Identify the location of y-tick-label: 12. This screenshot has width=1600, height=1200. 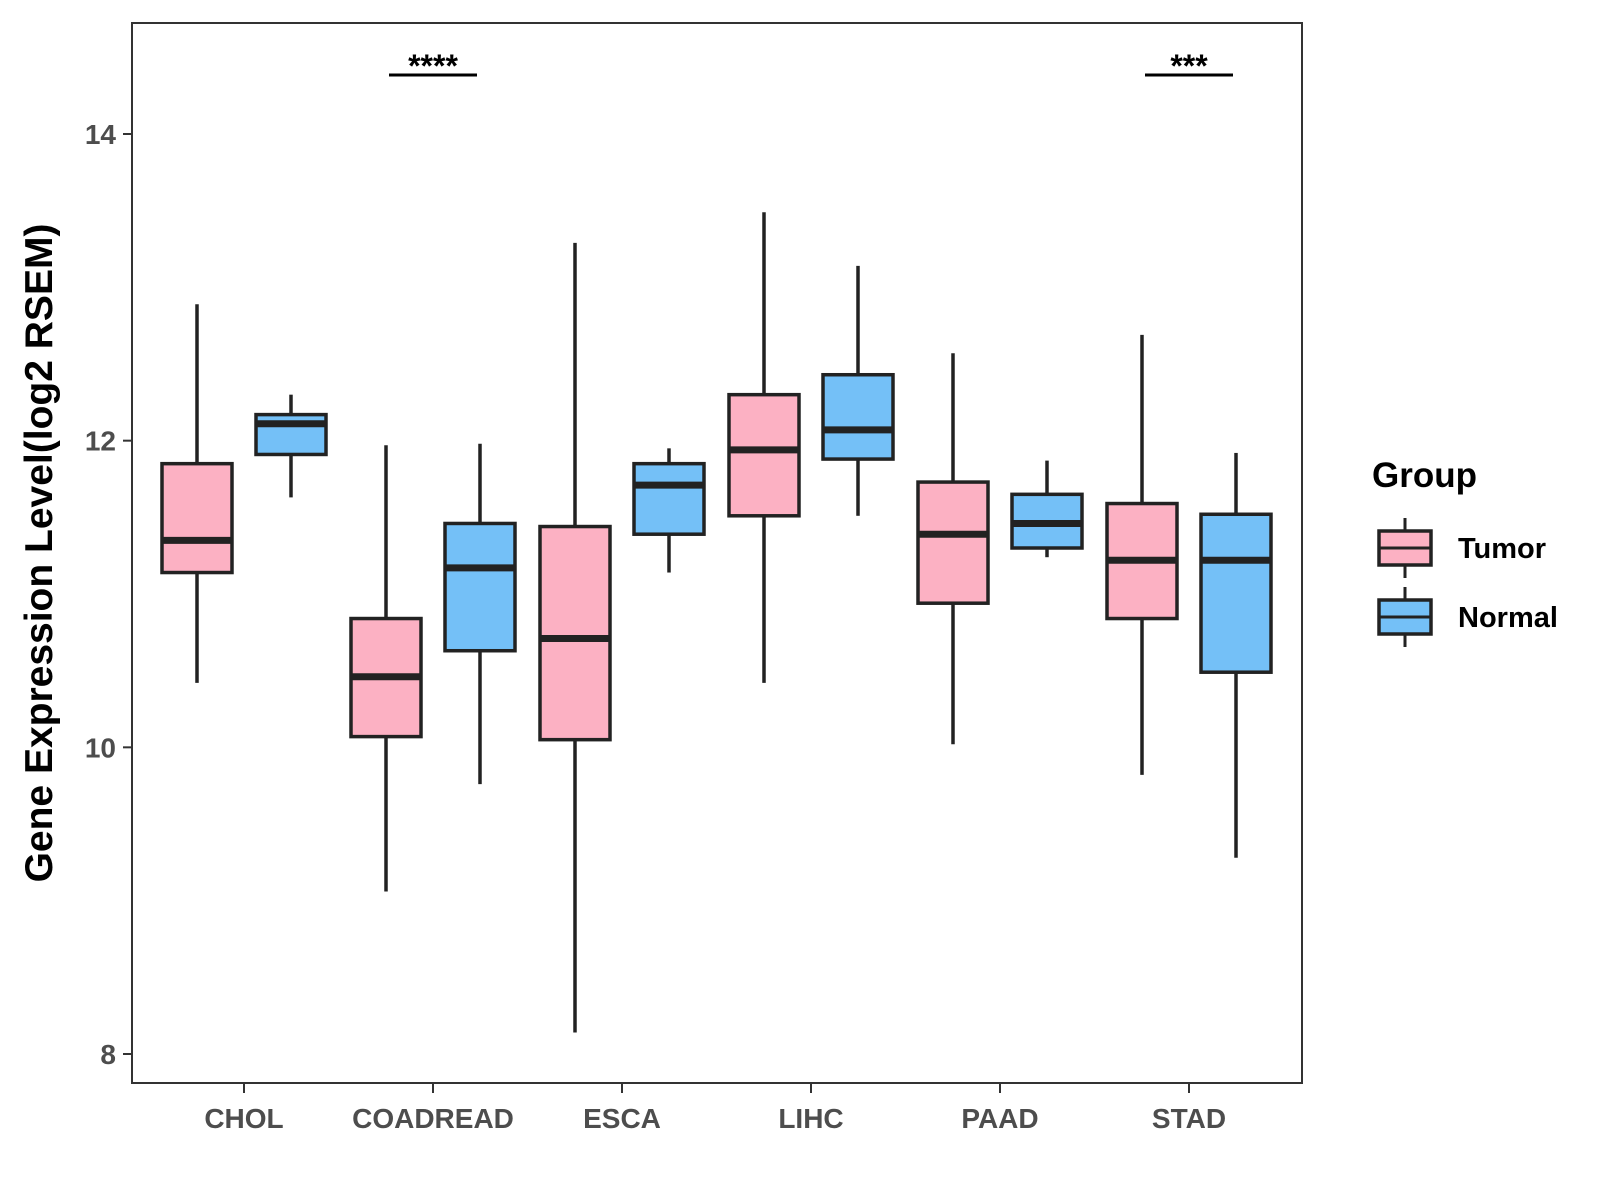
(100, 441).